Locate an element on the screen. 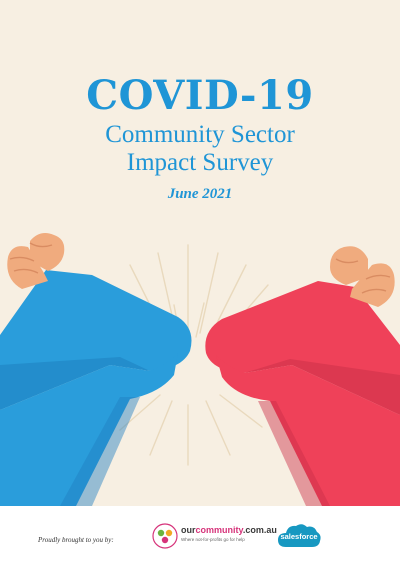 The image size is (400, 566). ourcommunity-tagline: Where not-for-profits go for help is located at coordinates (213, 539).